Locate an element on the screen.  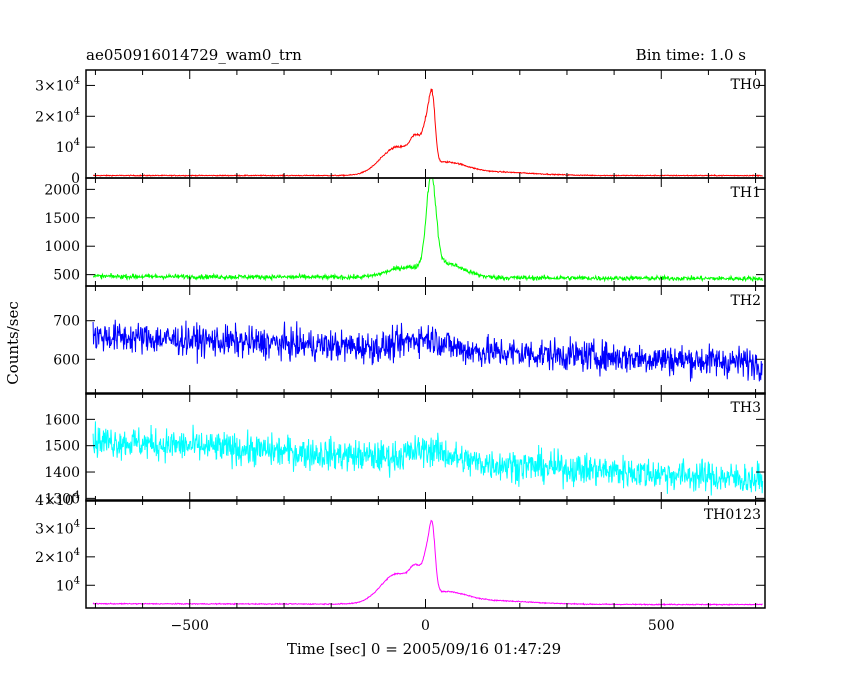
panel-th3: 1300 1400 1500 1600 TH3 is located at coordinates (405, 449).